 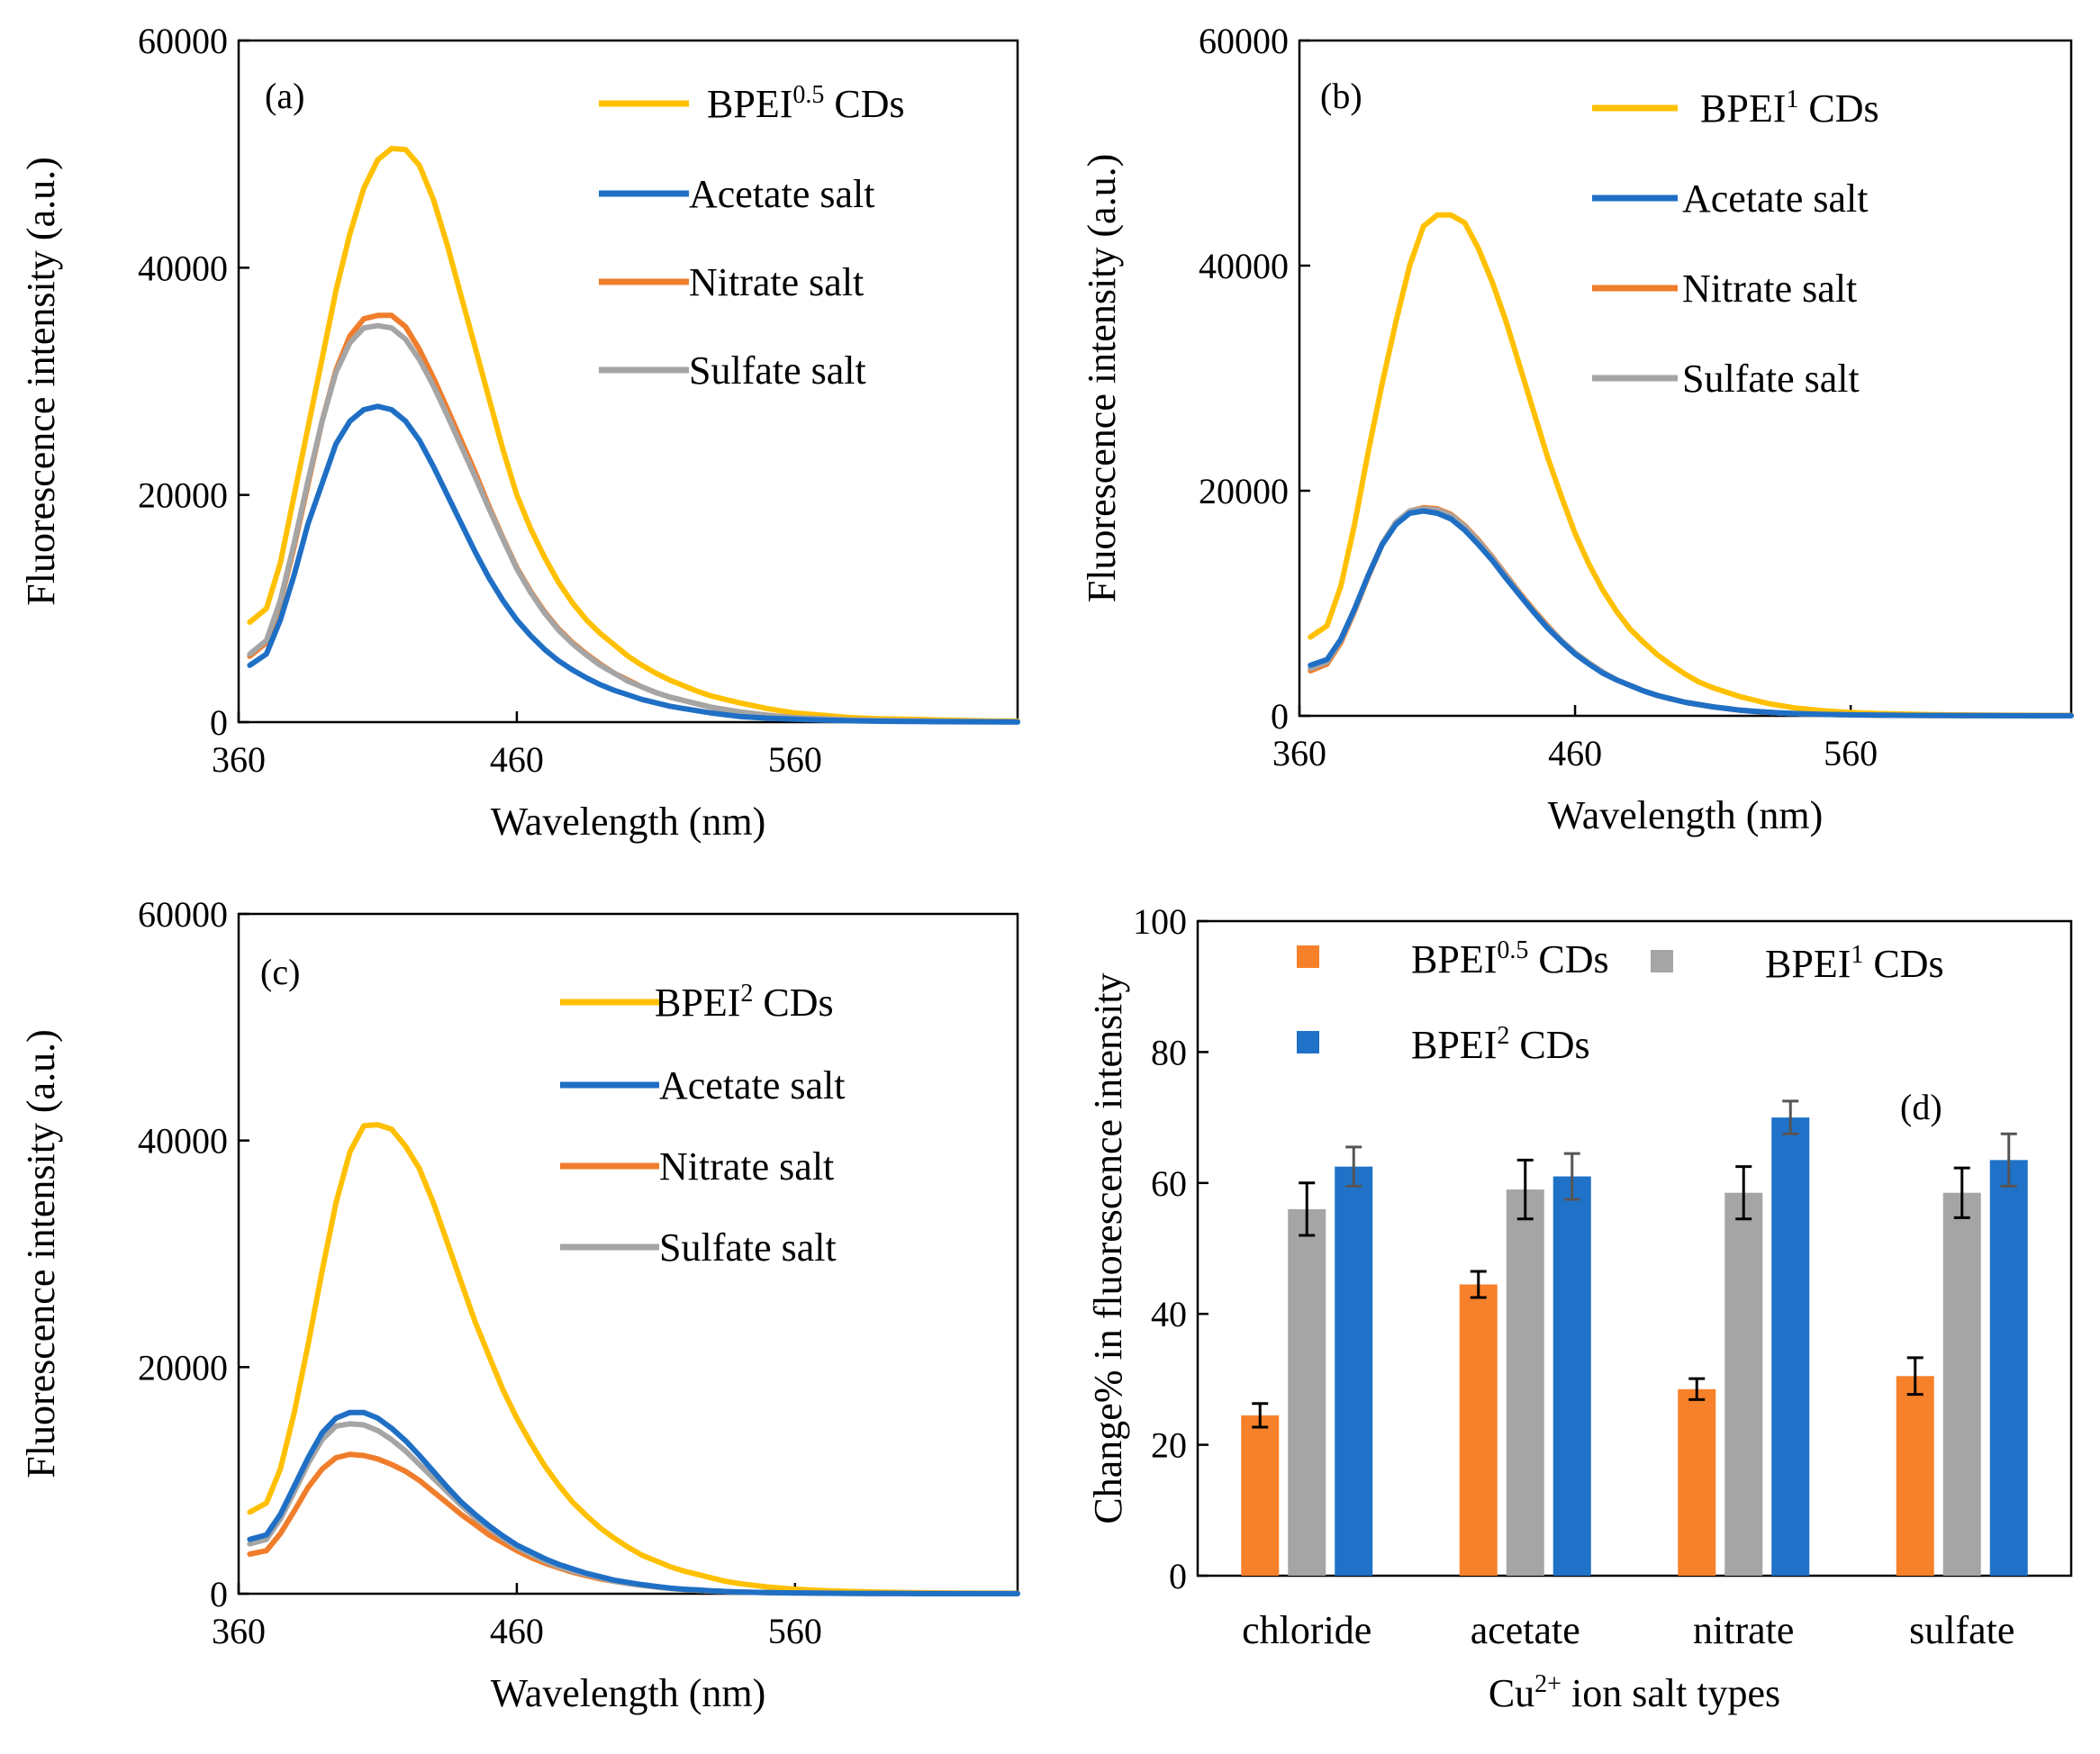 What do you see at coordinates (1169, 1446) in the screenshot?
I see `y-tick-label: 20` at bounding box center [1169, 1446].